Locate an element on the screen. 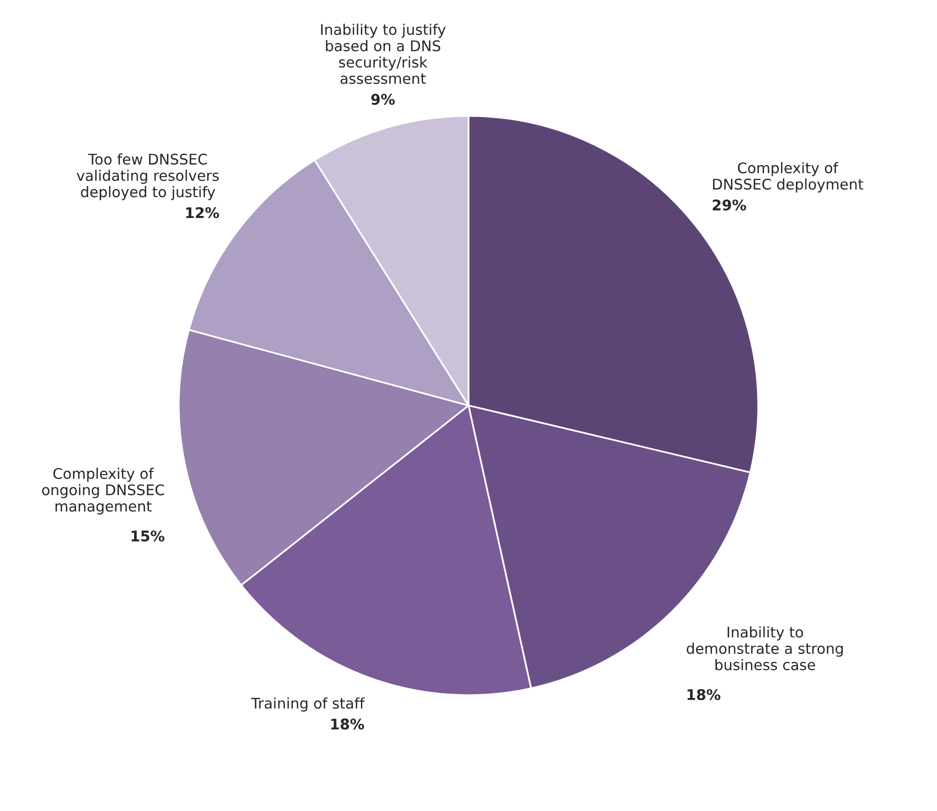 This screenshot has height=811, width=937. data-label: 29% is located at coordinates (729, 205).